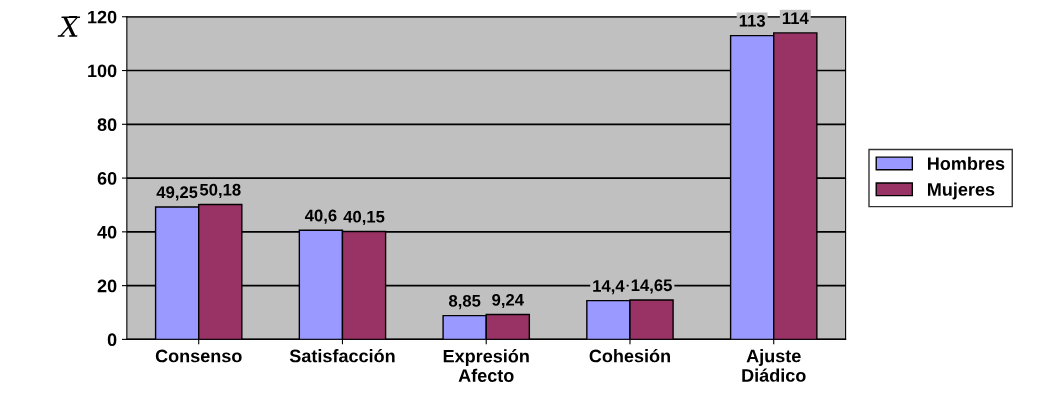 The height and width of the screenshot is (419, 1057). What do you see at coordinates (752, 20) in the screenshot?
I see `data-label: 113` at bounding box center [752, 20].